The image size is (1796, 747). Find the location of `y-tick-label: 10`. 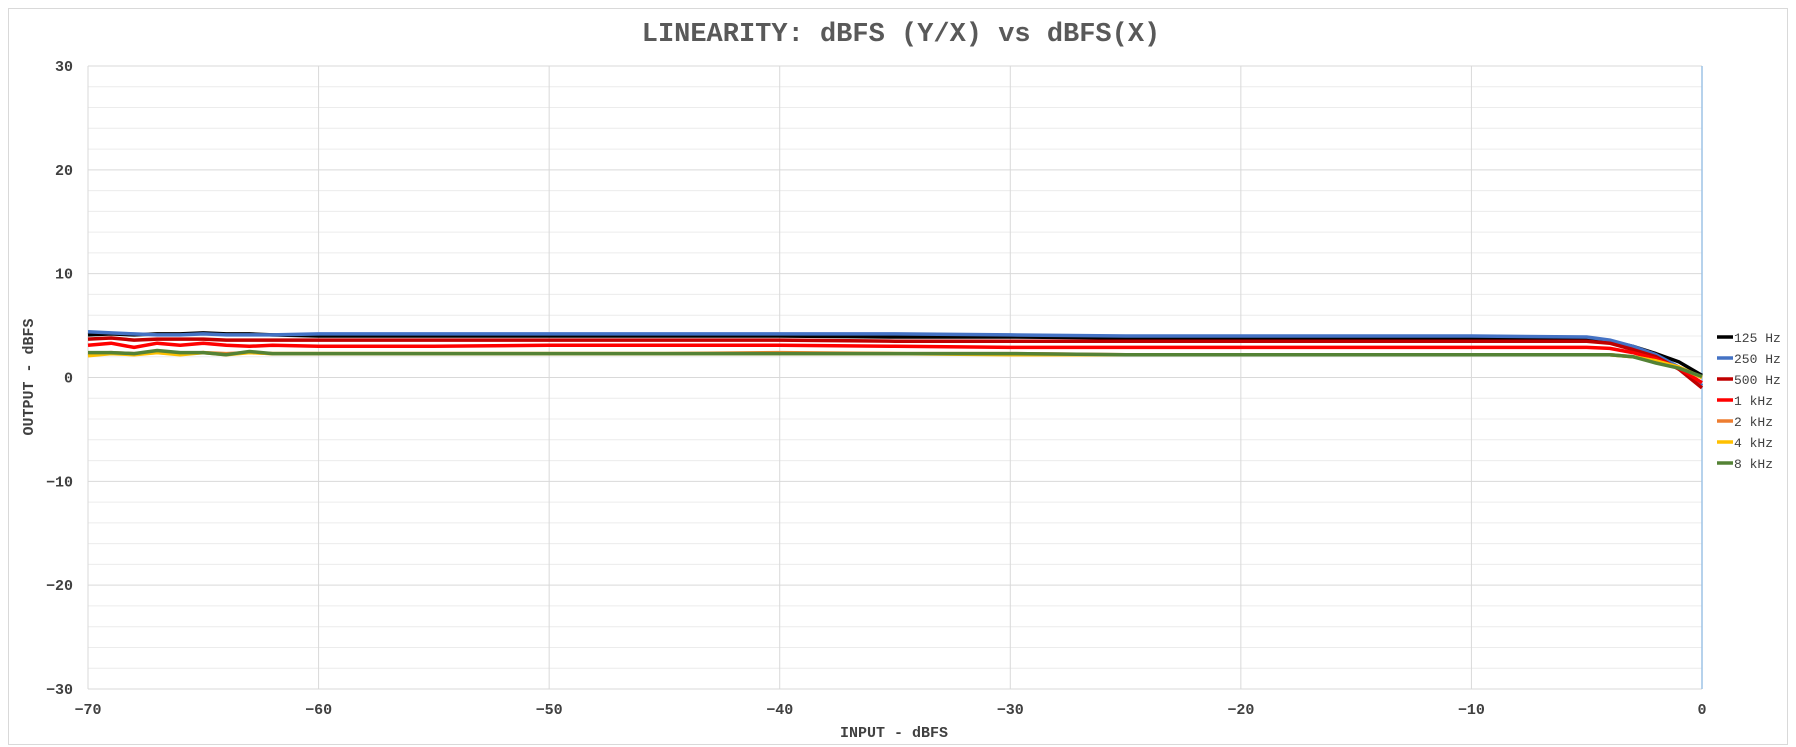

y-tick-label: 10 is located at coordinates (64, 275).